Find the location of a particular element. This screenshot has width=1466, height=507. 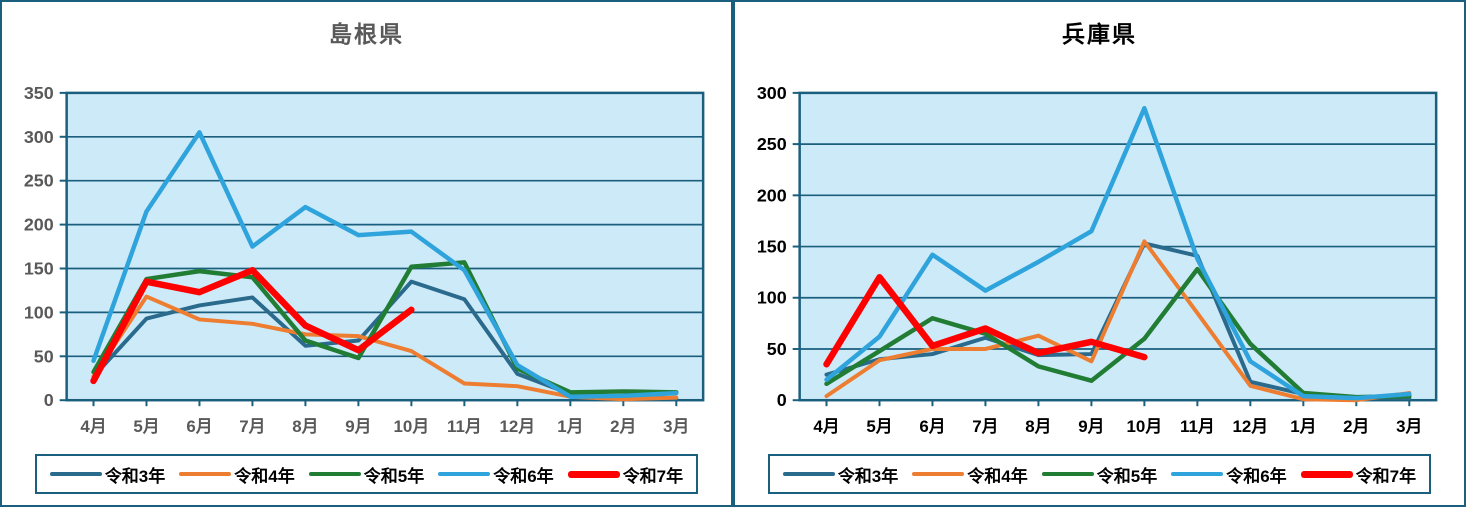

chart-title-shimane: 島根県 is located at coordinates (366, 34).